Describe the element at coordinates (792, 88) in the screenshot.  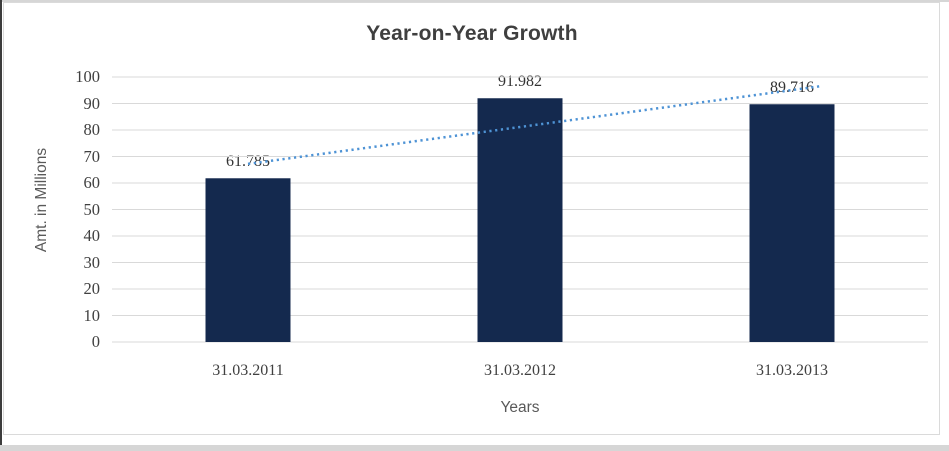
I see `data-label: 89.716` at that location.